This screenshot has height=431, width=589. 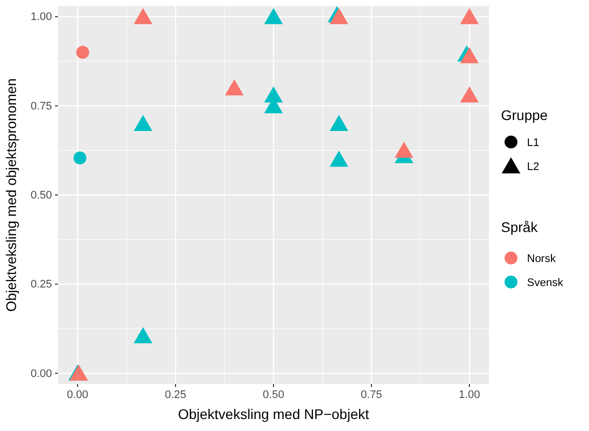 I want to click on legend-label: Norsk, so click(x=541, y=259).